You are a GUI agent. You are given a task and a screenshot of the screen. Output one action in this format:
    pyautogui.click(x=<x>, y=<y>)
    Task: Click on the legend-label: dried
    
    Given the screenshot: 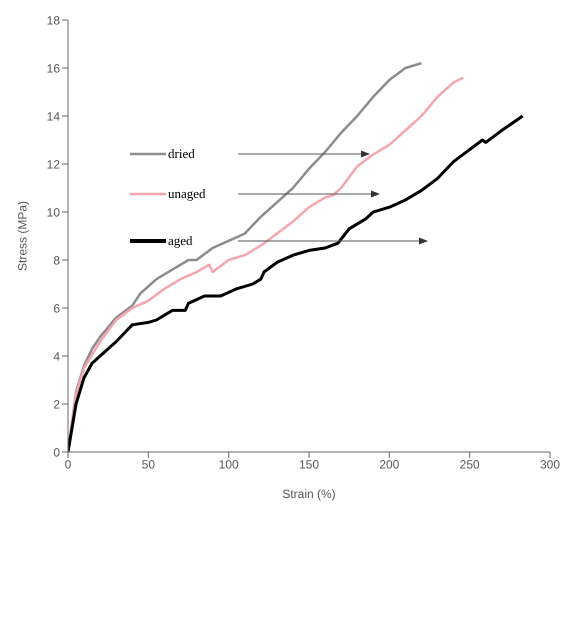 What is the action you would take?
    pyautogui.click(x=181, y=154)
    